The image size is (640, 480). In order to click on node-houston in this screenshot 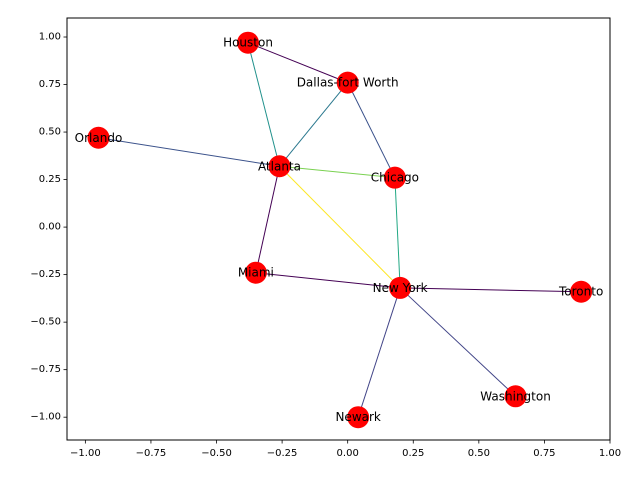, I will do `click(248, 42)`.